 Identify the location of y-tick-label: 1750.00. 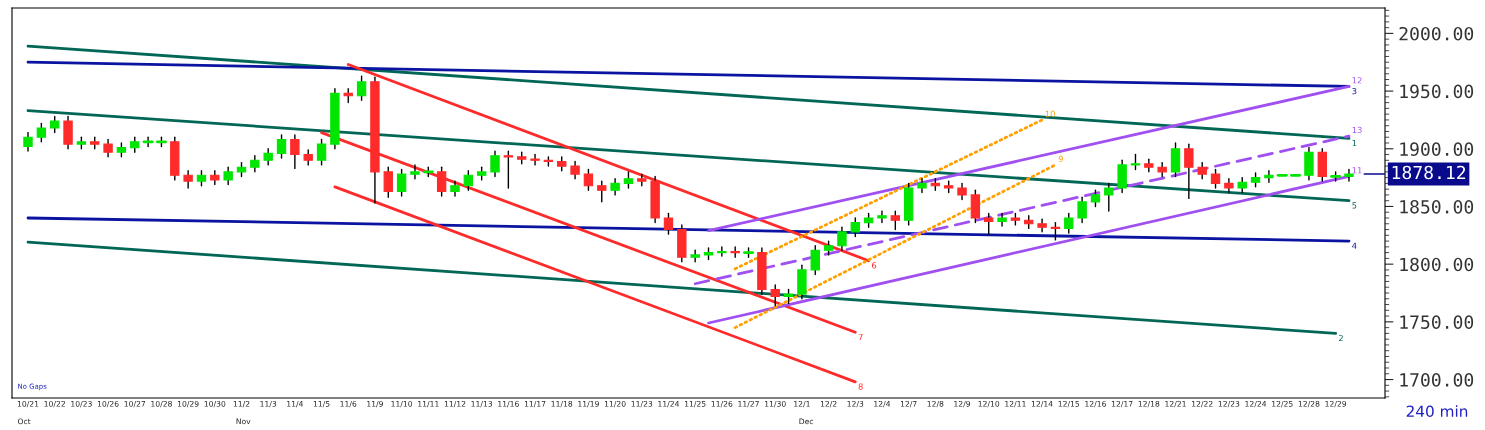
(1437, 322).